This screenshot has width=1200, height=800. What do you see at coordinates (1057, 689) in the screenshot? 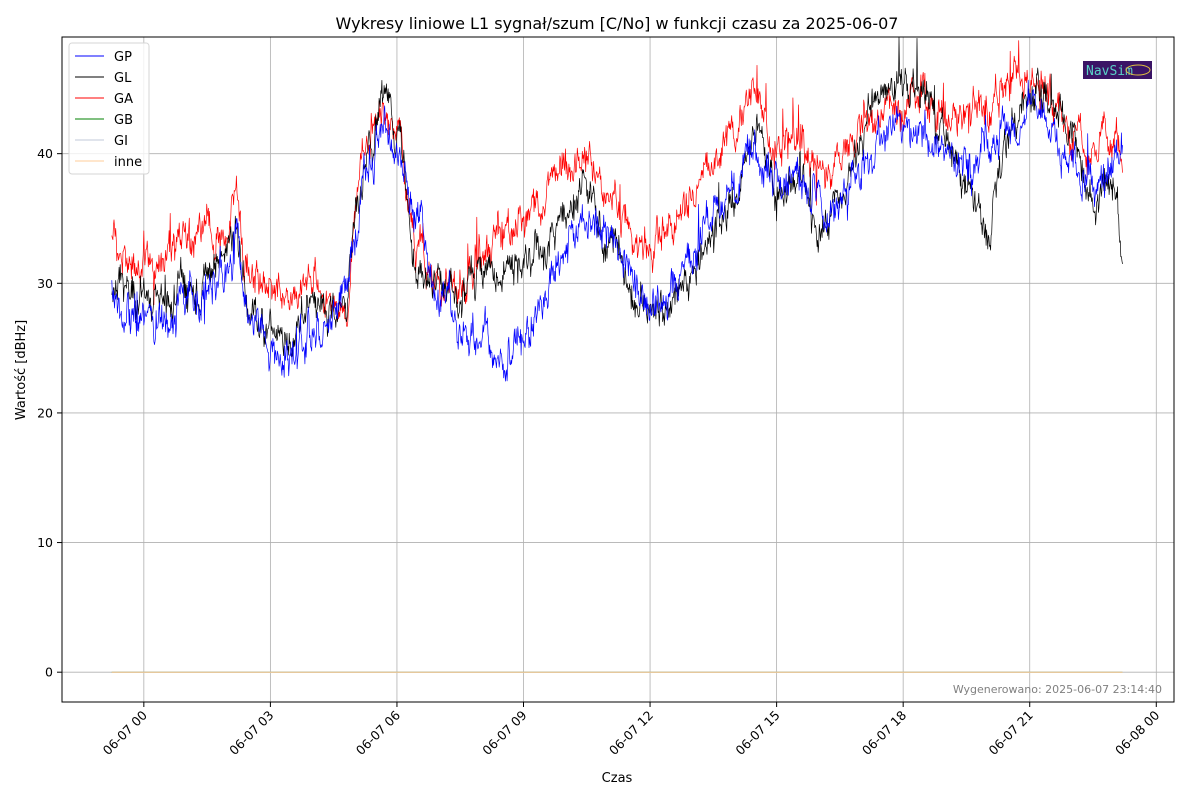
I see `generated-timestamp: Wygenerowano: 2025-06-07 23:14:40` at bounding box center [1057, 689].